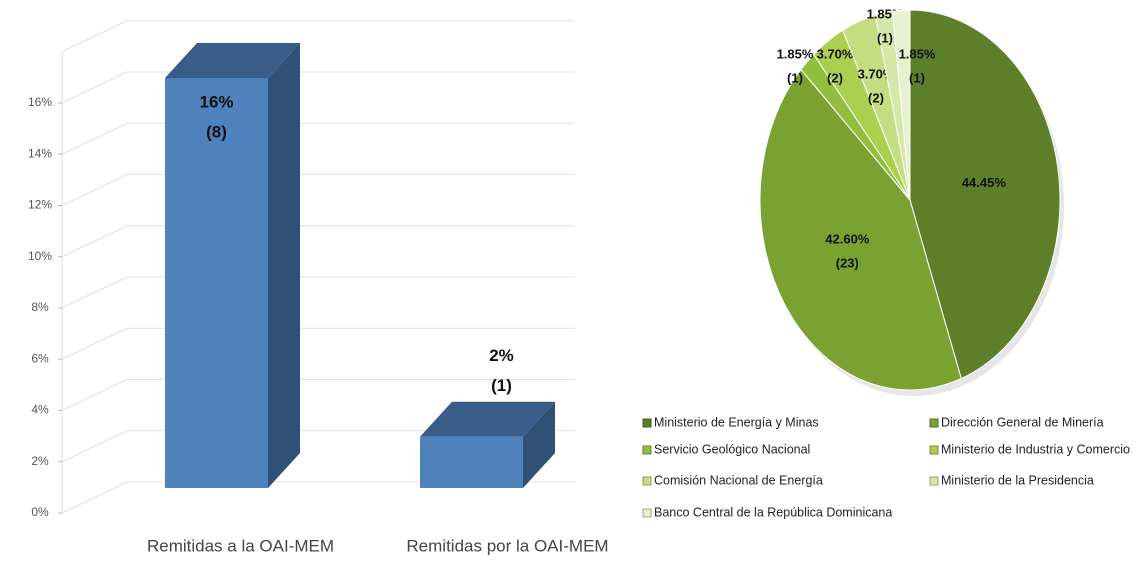 The width and height of the screenshot is (1148, 565). What do you see at coordinates (732, 449) in the screenshot?
I see `legend-label: Servicio Geológico Nacional` at bounding box center [732, 449].